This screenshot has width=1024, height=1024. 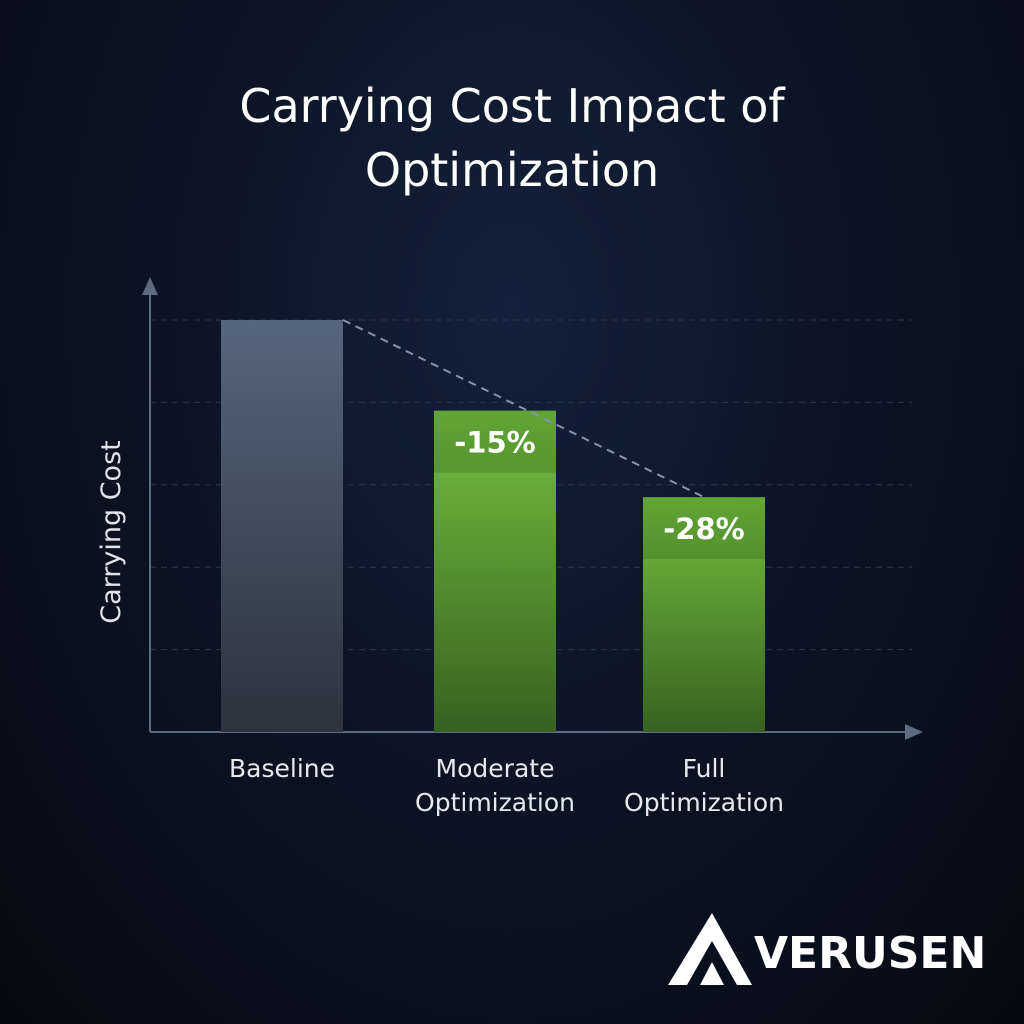 What do you see at coordinates (512, 138) in the screenshot?
I see `chart-title: Carrying Cost Impact of Optimization` at bounding box center [512, 138].